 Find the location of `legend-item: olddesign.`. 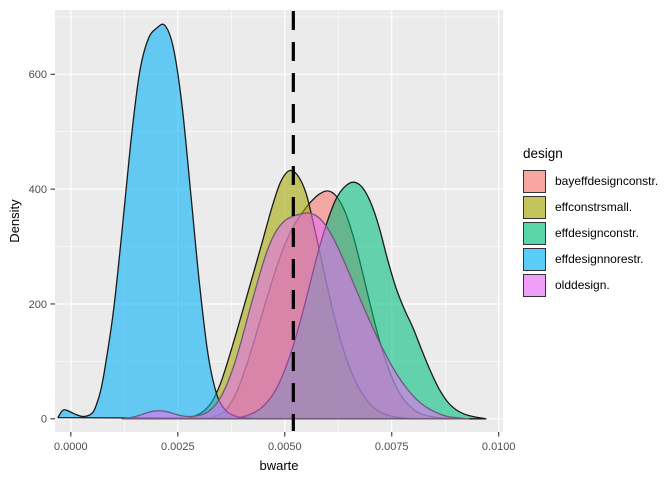

legend-item: olddesign. is located at coordinates (590, 285).